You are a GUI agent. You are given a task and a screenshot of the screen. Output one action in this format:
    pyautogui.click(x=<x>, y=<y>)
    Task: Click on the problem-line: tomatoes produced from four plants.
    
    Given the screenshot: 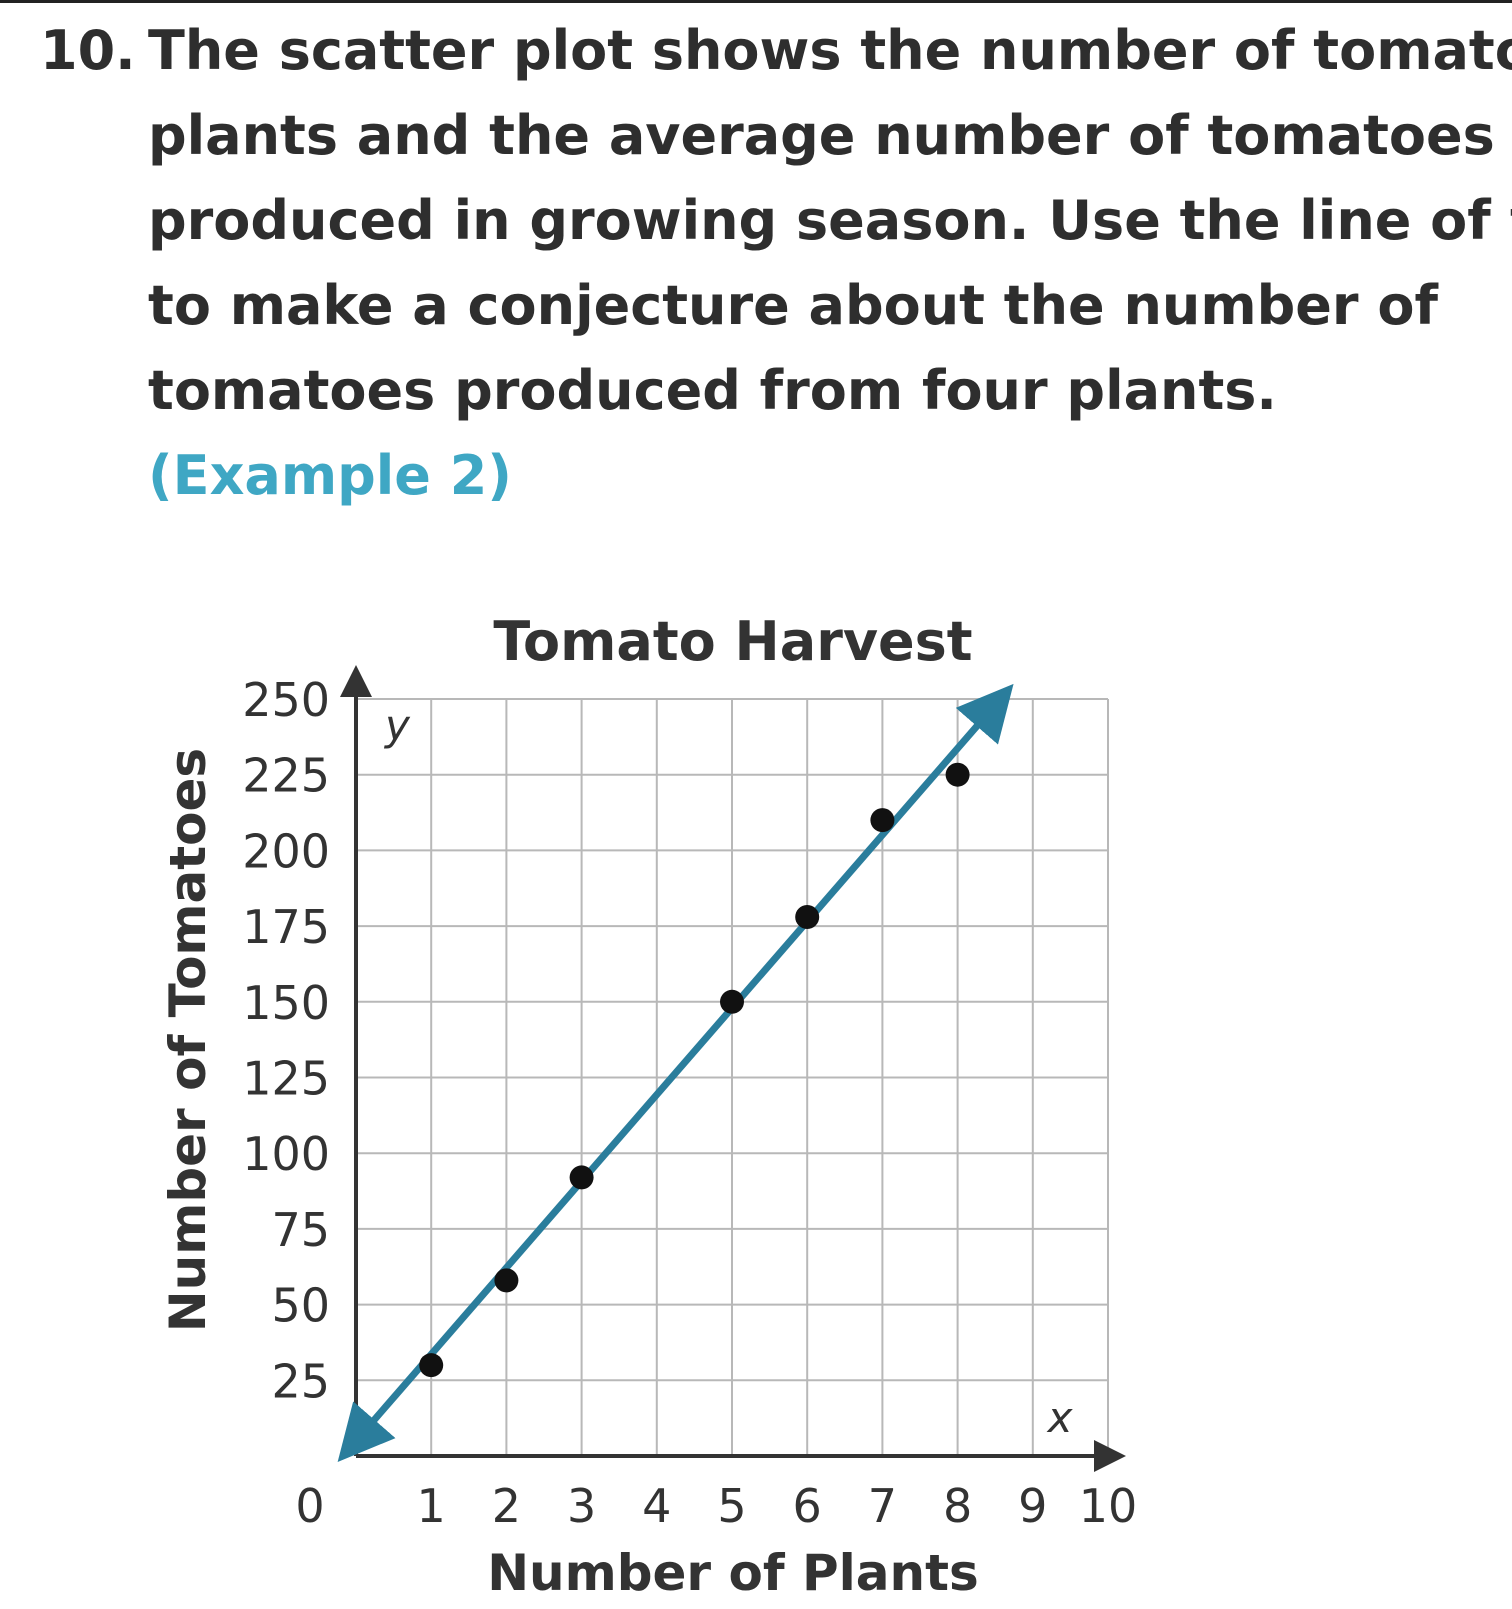 What is the action you would take?
    pyautogui.click(x=712, y=390)
    